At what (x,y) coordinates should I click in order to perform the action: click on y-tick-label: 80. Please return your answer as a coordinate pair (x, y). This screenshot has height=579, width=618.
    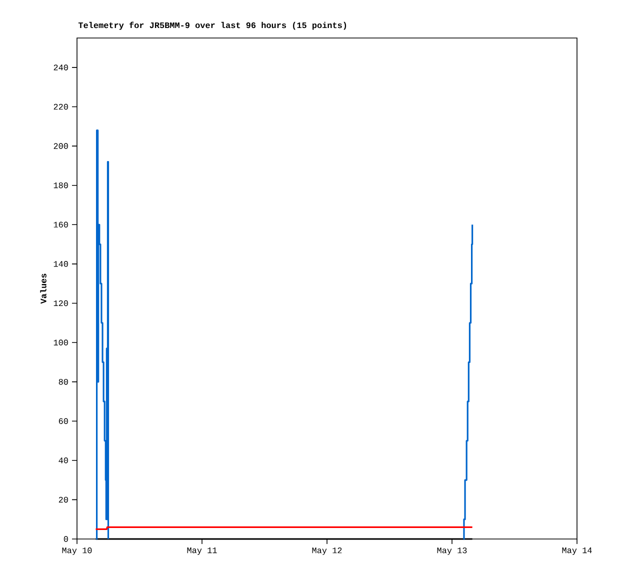
    Looking at the image, I should click on (63, 381).